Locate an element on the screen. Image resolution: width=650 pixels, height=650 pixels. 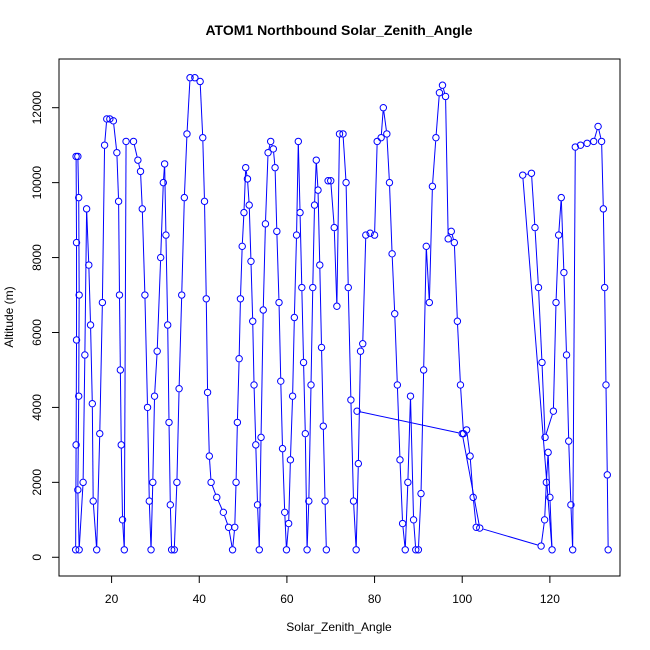
x-tick-label: 80 is located at coordinates (375, 599).